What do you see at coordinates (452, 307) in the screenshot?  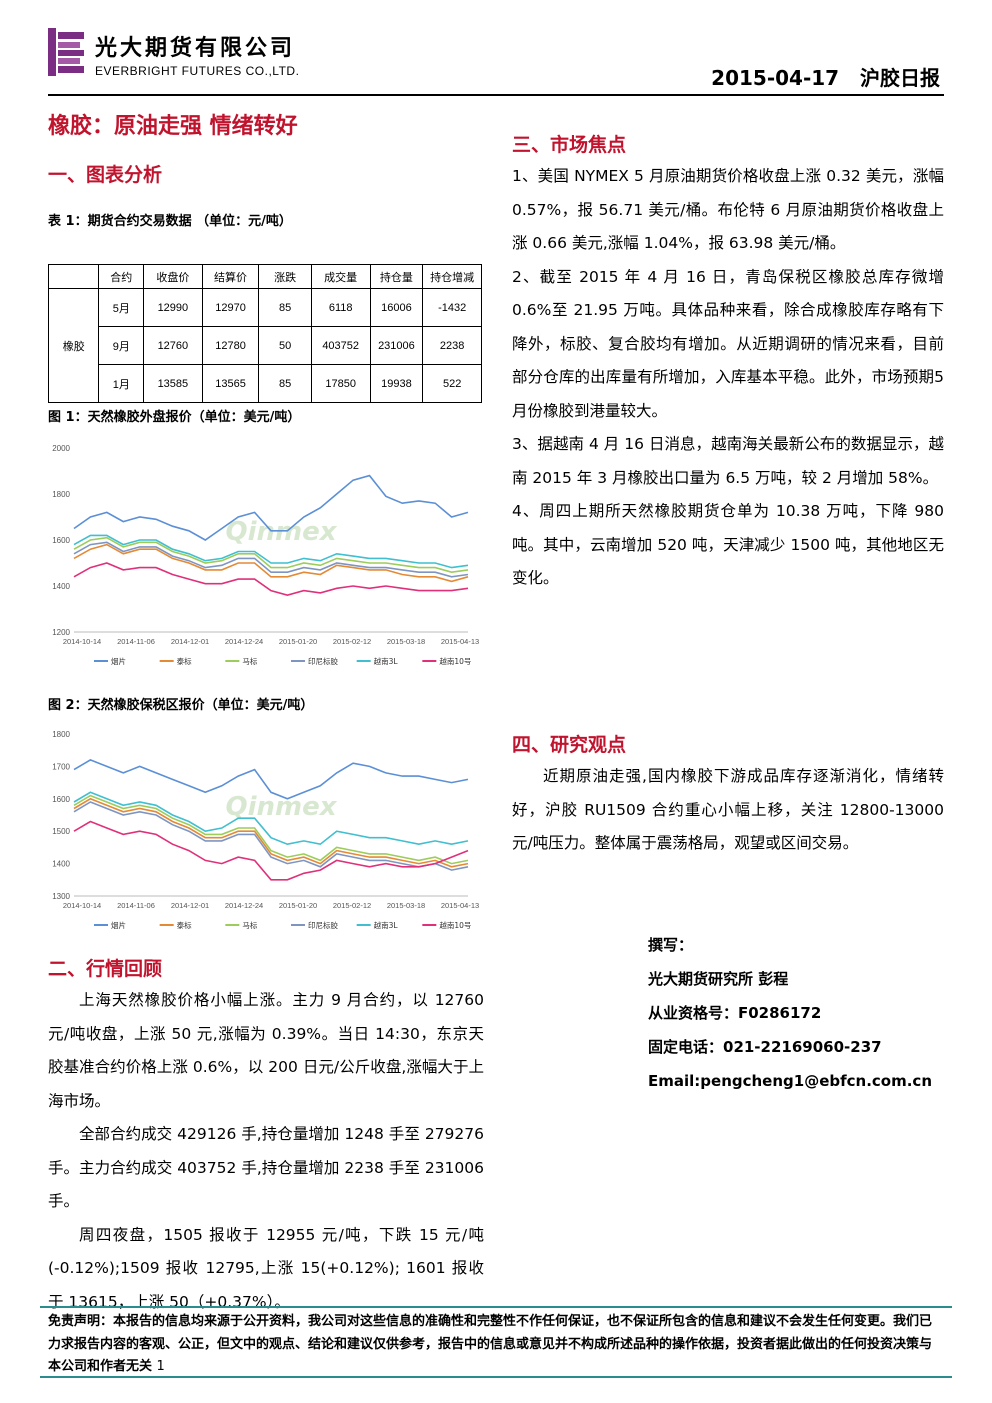 I see `table-cell: -1432` at bounding box center [452, 307].